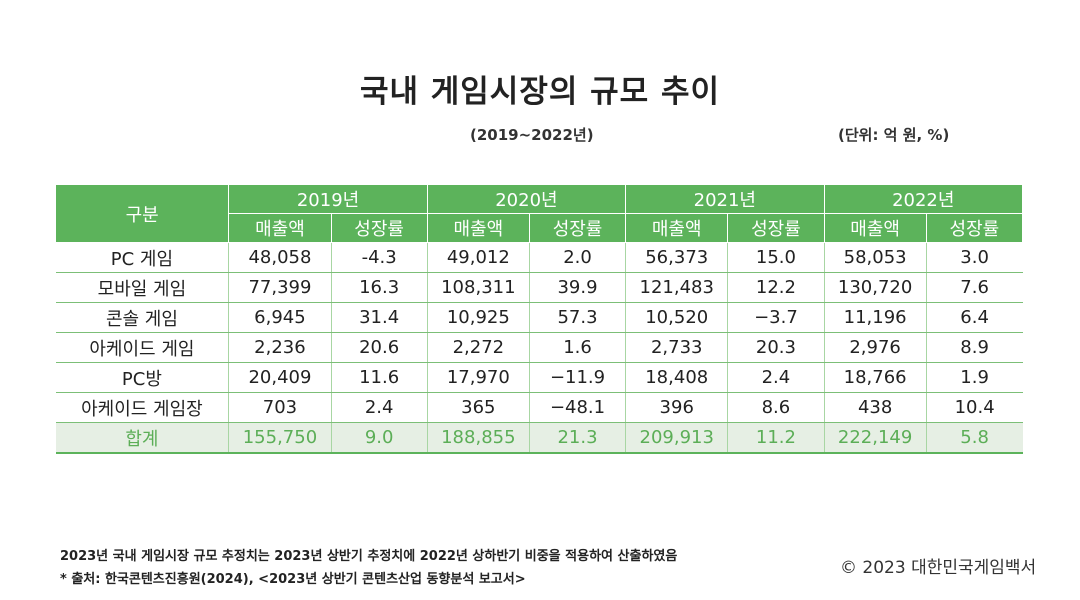 The image size is (1080, 600). I want to click on growth-cell: 5.8, so click(974, 438).